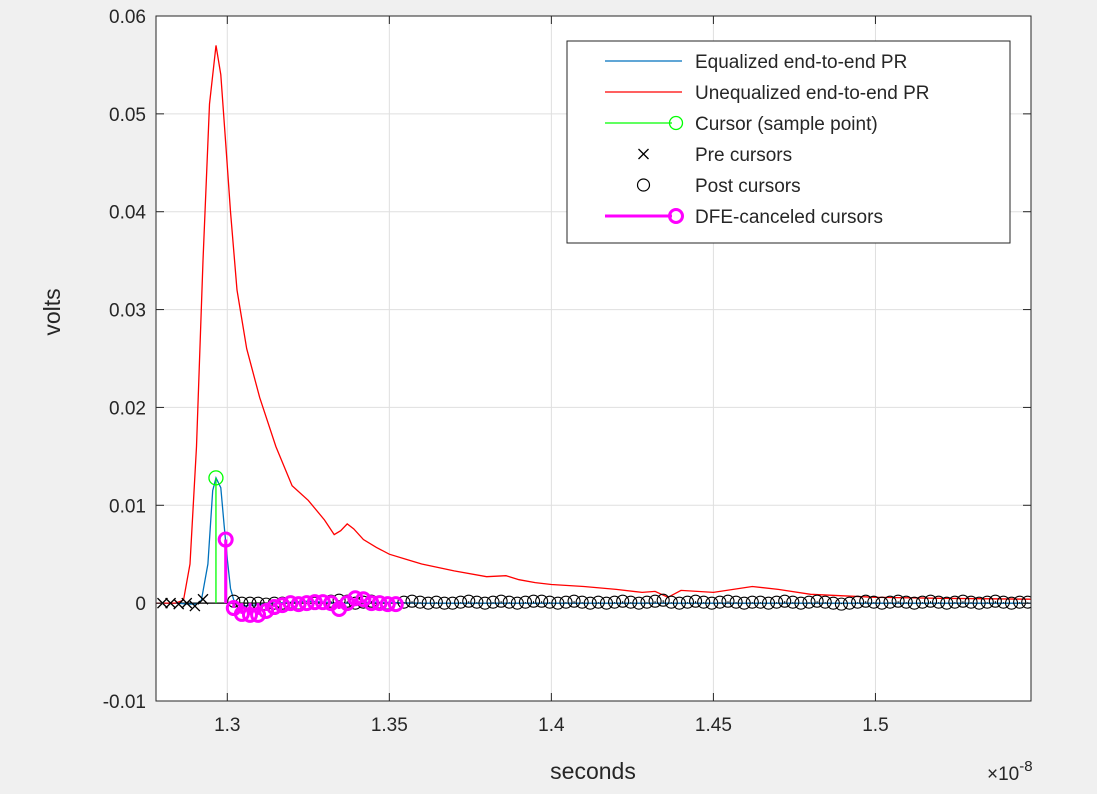 This screenshot has width=1097, height=794. Describe the element at coordinates (127, 311) in the screenshot. I see `y-tick-label: 0.03` at that location.